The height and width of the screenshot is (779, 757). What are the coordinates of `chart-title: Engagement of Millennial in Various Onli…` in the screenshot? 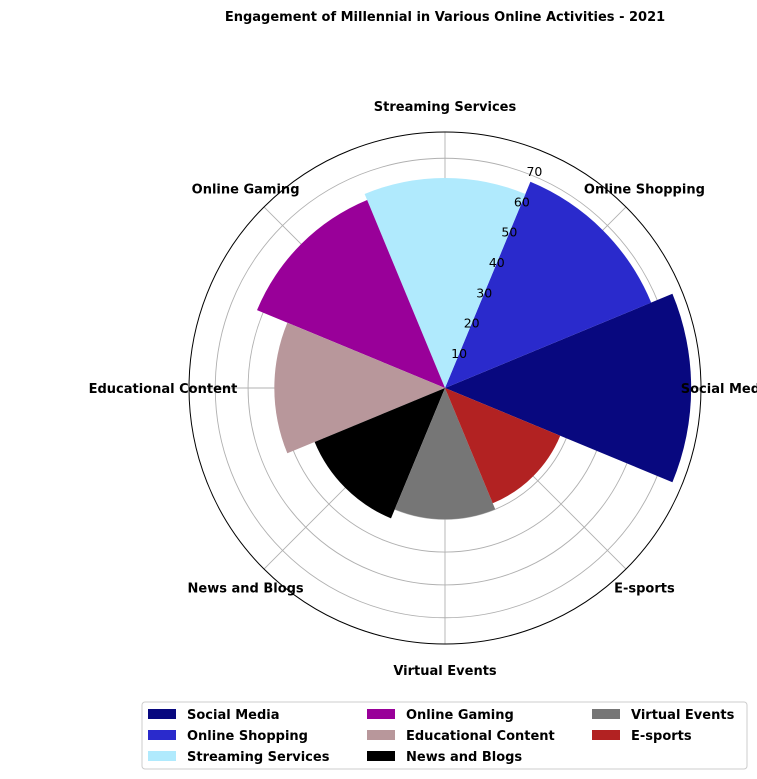 It's located at (445, 17).